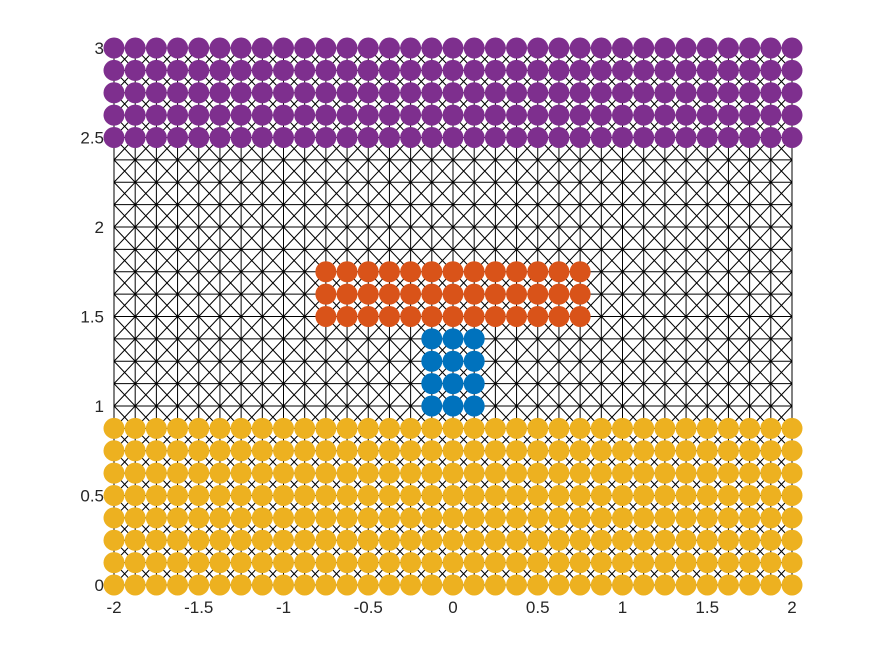 This screenshot has height=656, width=875. Describe the element at coordinates (99, 48) in the screenshot. I see `y-tick-label: 3` at that location.